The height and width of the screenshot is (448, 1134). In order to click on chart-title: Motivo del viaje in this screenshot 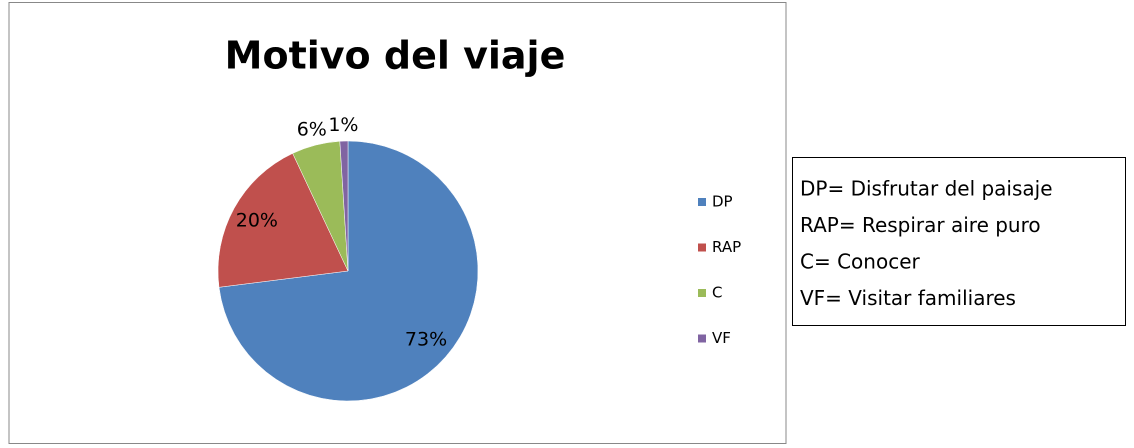, I will do `click(395, 56)`.